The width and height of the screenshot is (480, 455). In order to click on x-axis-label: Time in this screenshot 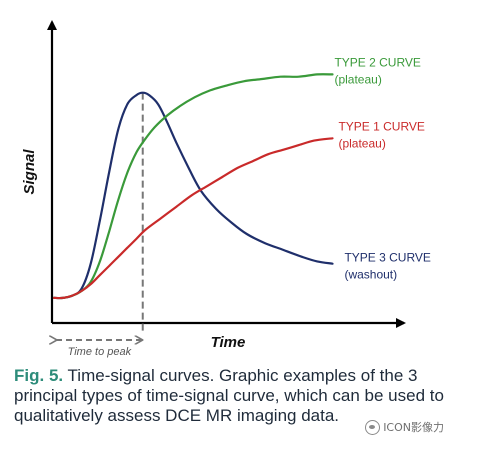, I will do `click(228, 342)`.